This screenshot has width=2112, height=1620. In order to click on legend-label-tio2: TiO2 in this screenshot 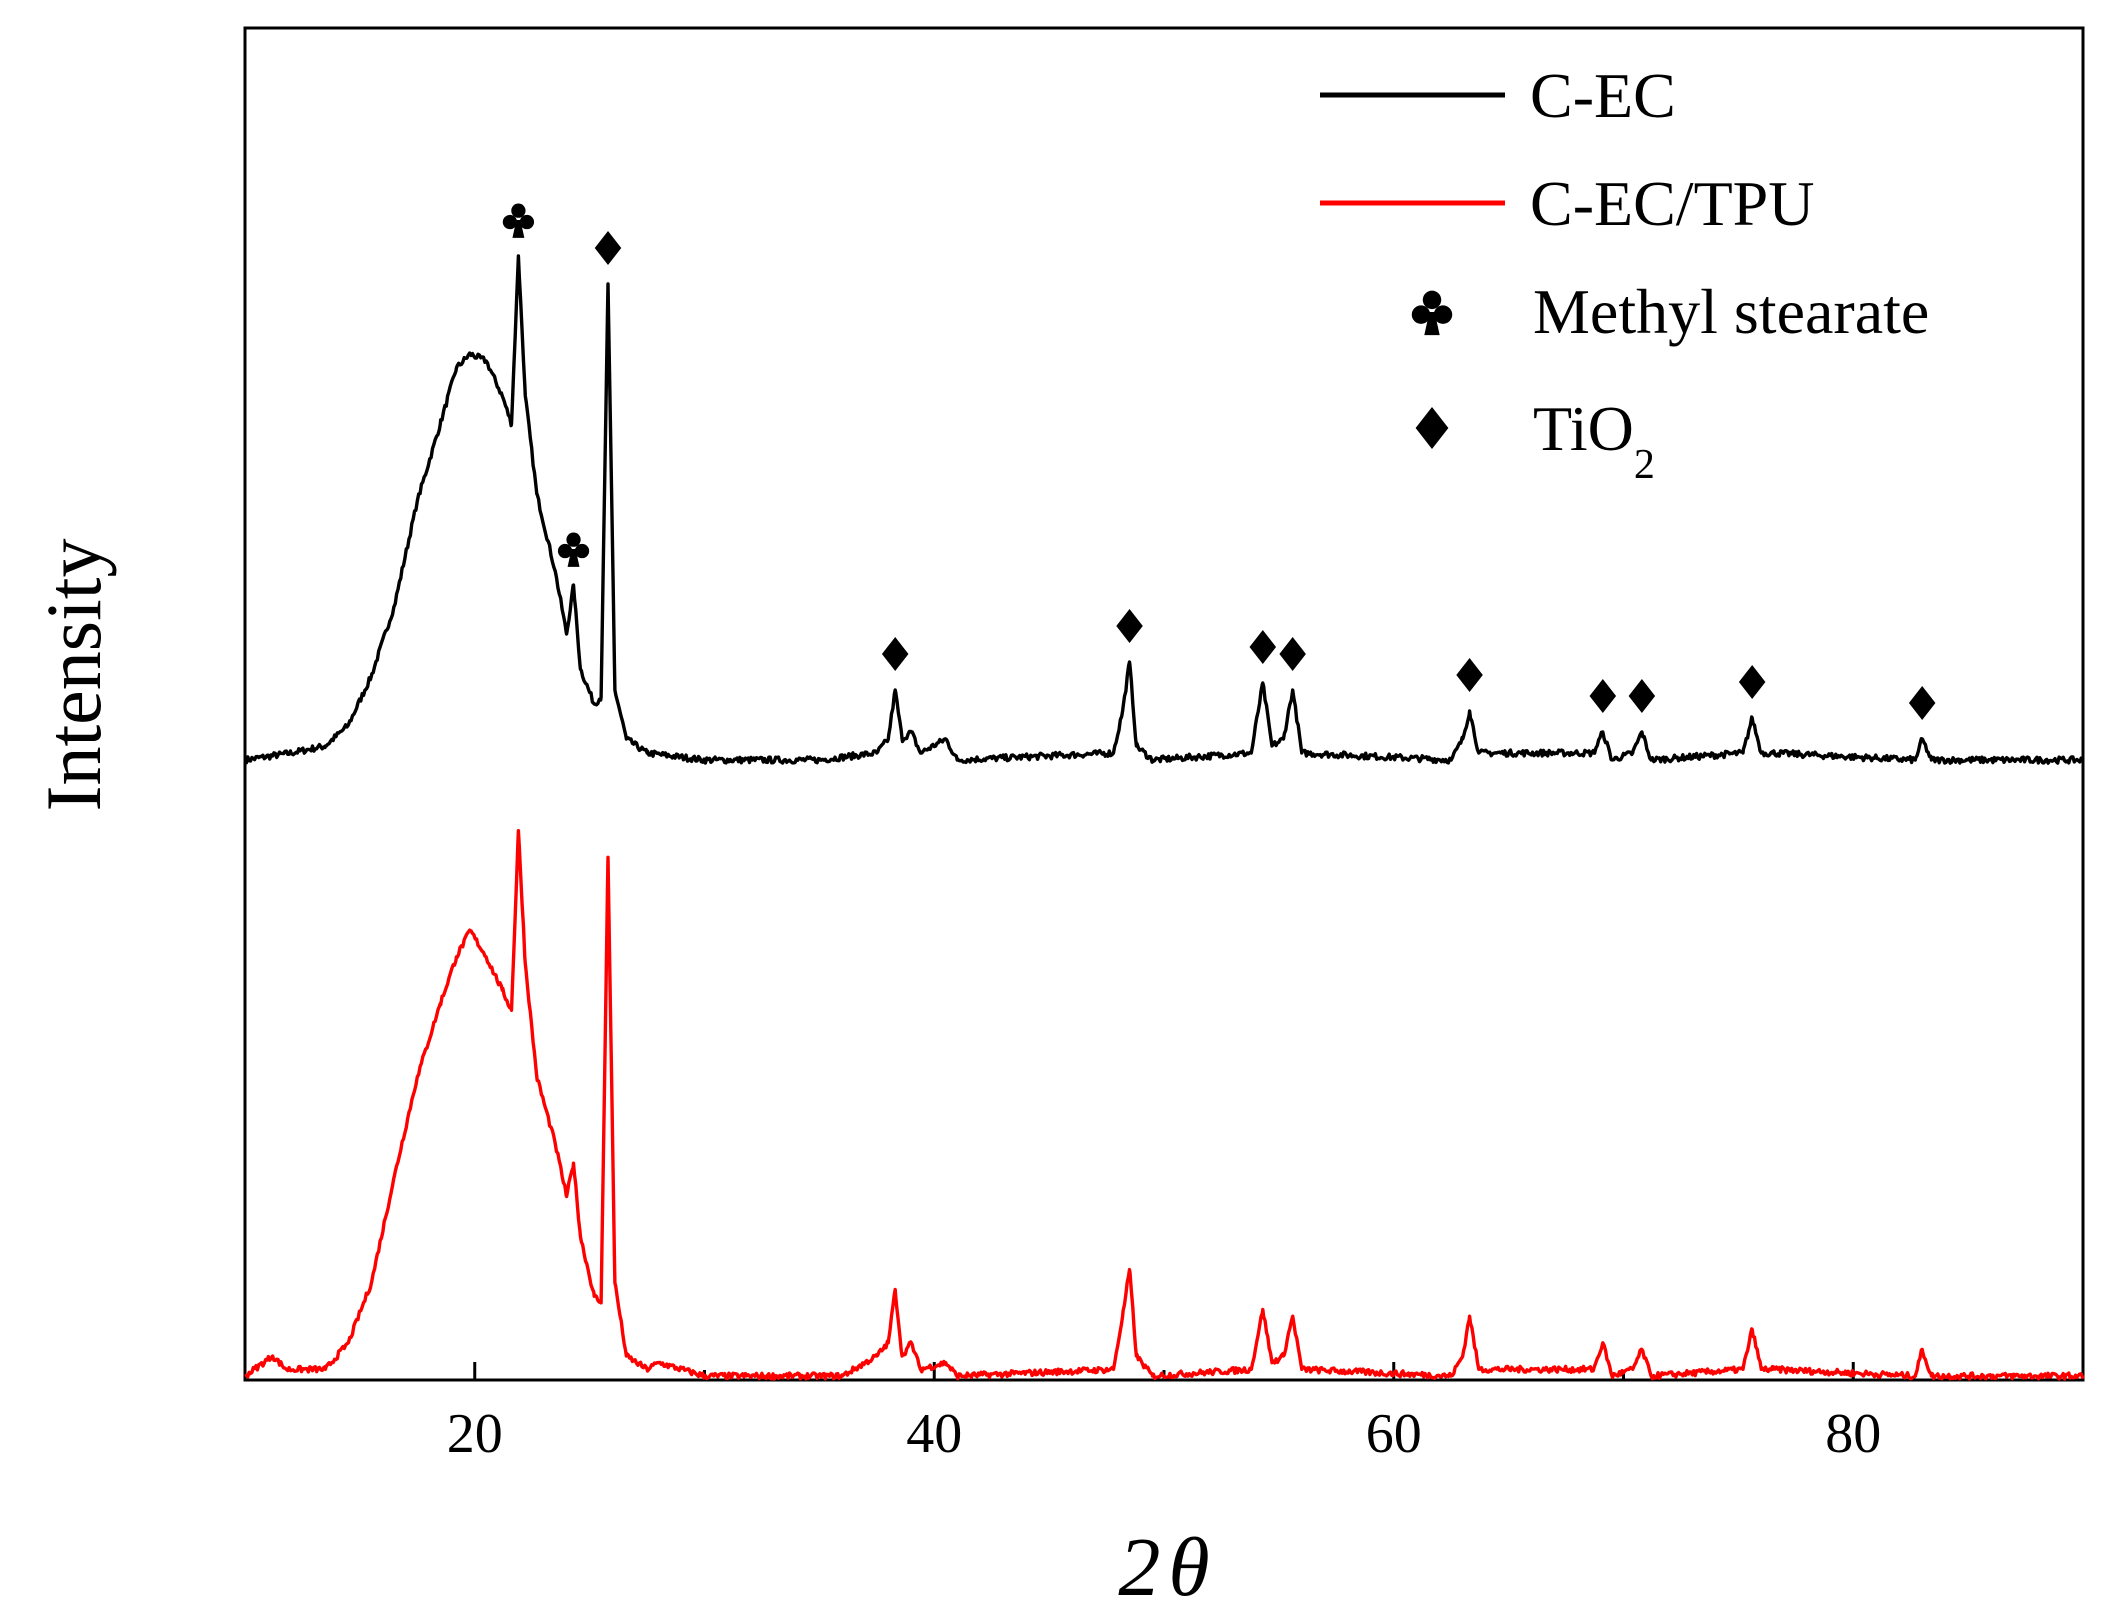, I will do `click(1594, 440)`.